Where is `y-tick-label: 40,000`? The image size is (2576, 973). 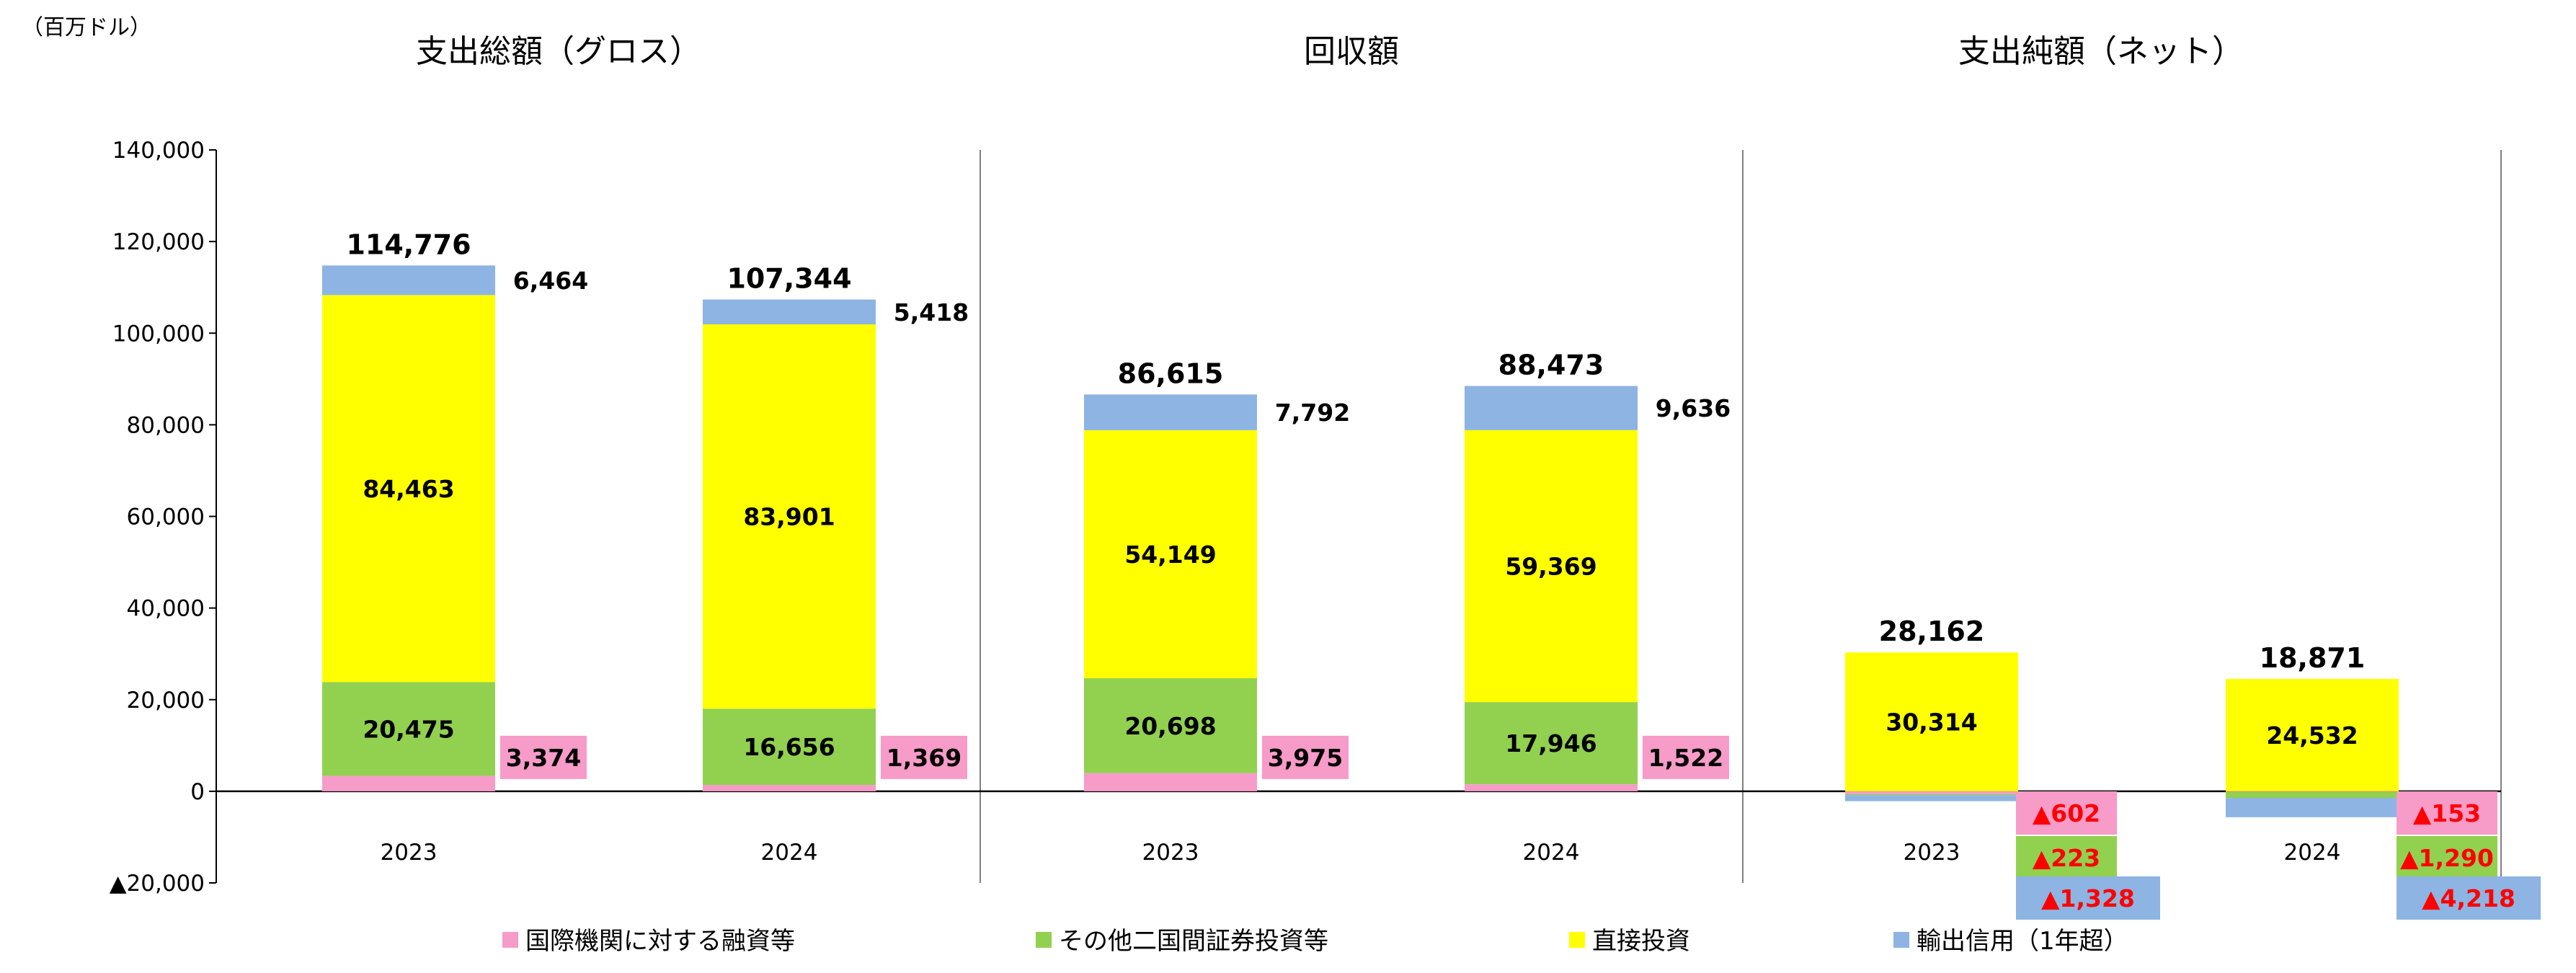 y-tick-label: 40,000 is located at coordinates (166, 609).